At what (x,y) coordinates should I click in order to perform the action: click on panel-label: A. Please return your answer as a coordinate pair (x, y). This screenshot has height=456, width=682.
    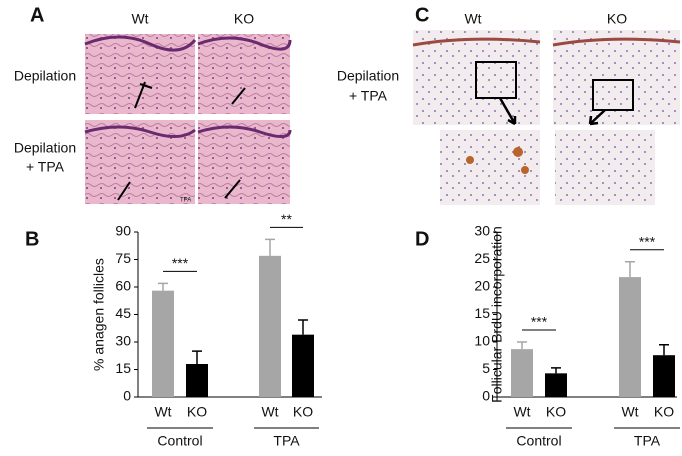
    Looking at the image, I should click on (37, 15).